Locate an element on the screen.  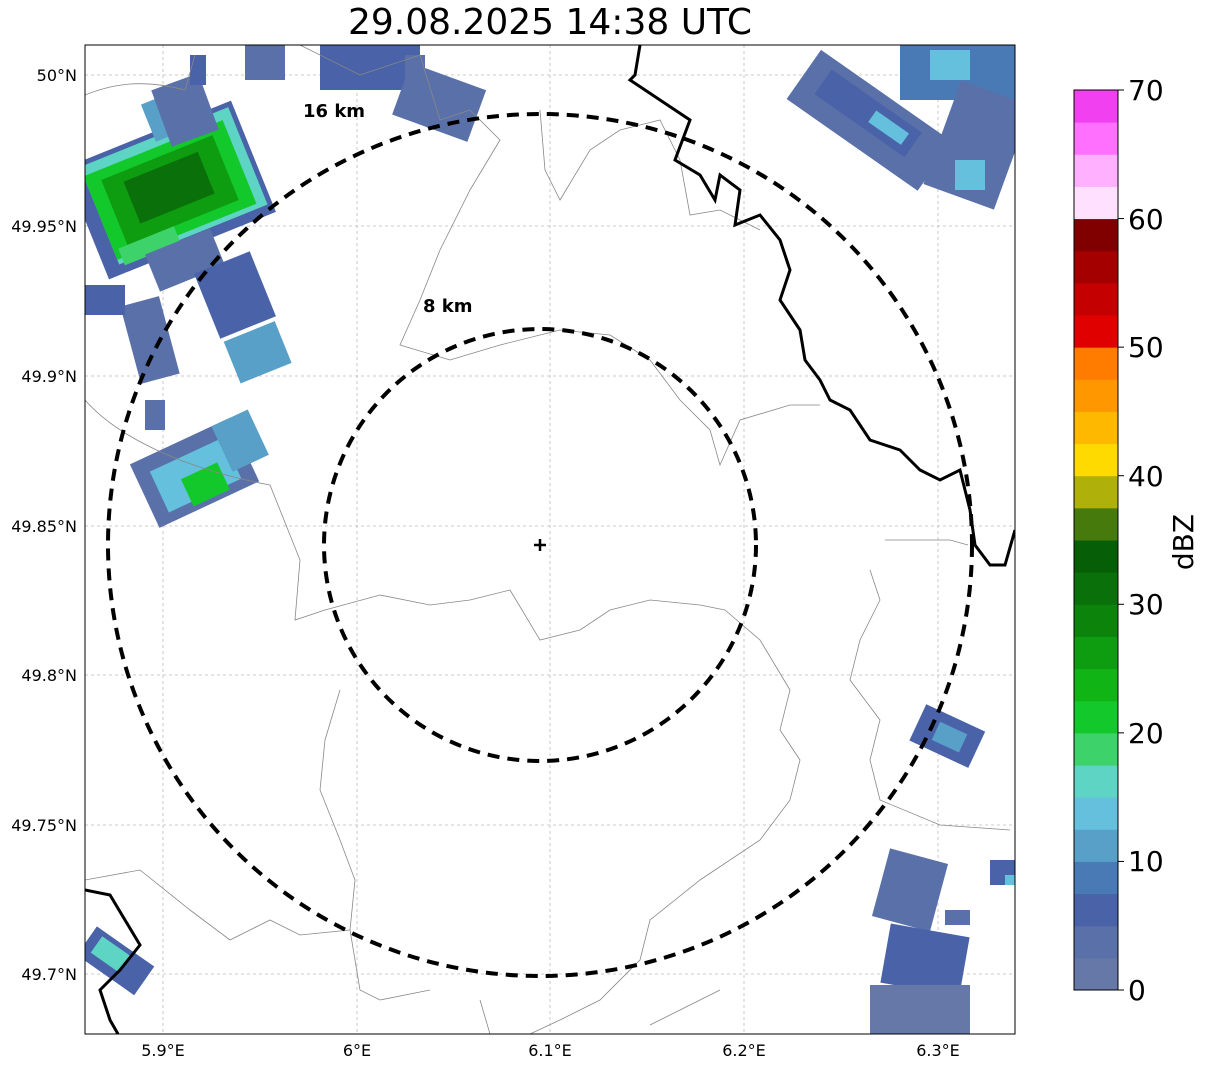
echo-band-north-left is located at coordinates (185, 110).